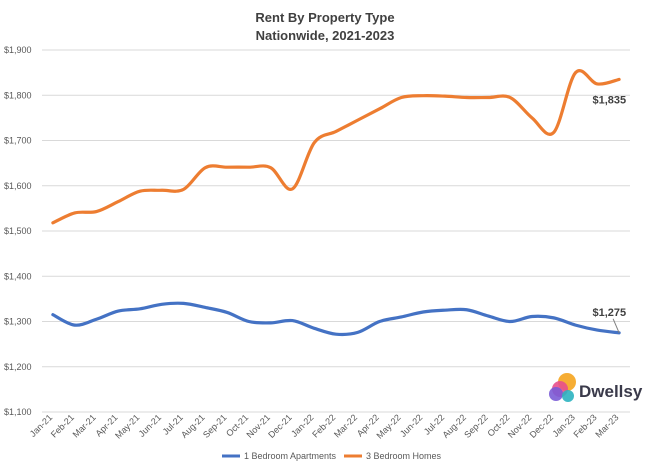 The height and width of the screenshot is (470, 650). I want to click on y-tick-label: $1,800, so click(18, 95).